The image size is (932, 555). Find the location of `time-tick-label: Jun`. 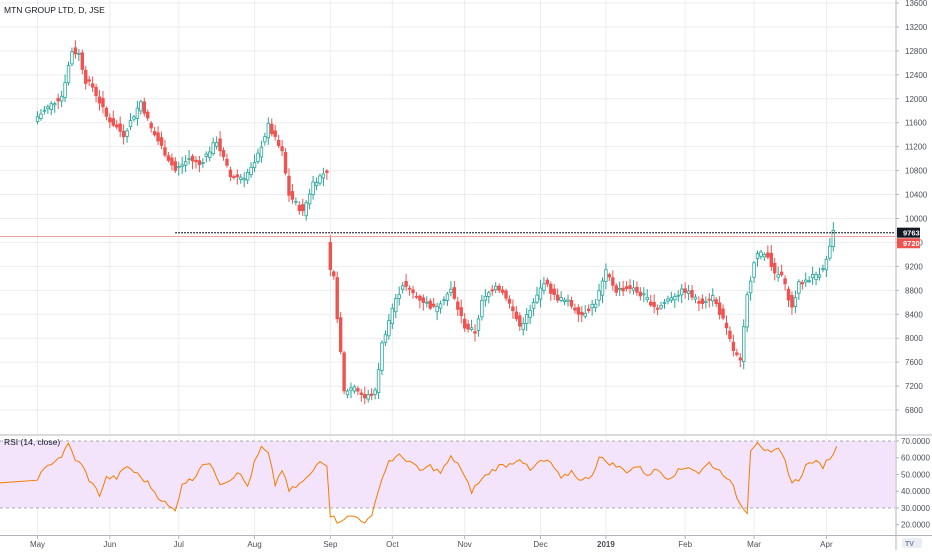

time-tick-label: Jun is located at coordinates (109, 544).